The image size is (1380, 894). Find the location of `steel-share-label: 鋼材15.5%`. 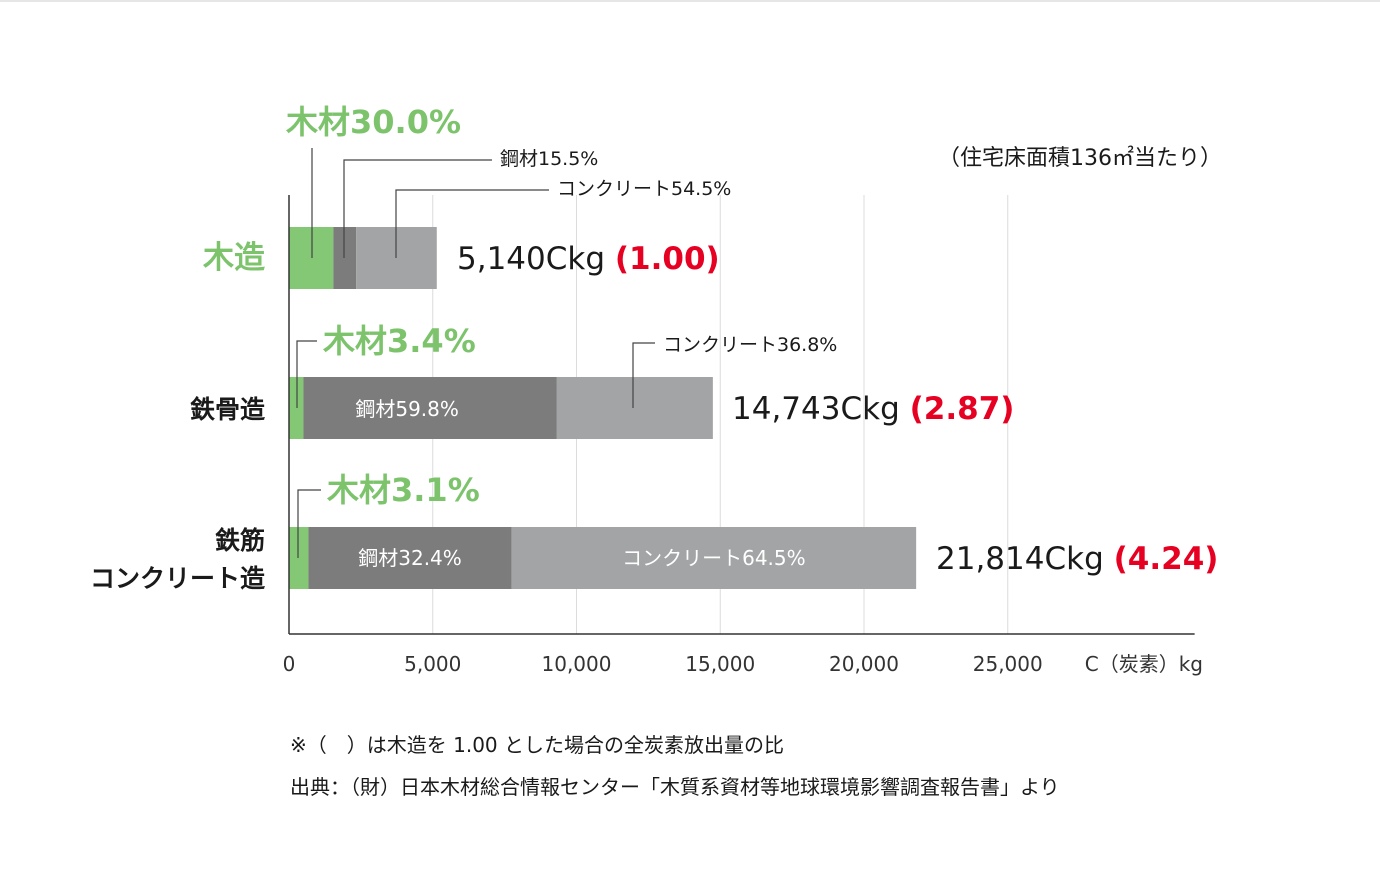

steel-share-label: 鋼材15.5% is located at coordinates (549, 159).